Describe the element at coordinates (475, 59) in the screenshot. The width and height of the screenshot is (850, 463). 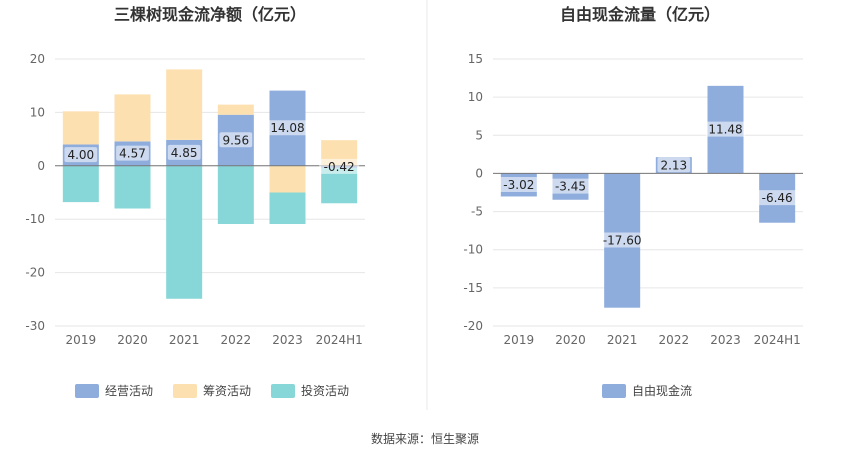
I see `y-tick-label: 15` at that location.